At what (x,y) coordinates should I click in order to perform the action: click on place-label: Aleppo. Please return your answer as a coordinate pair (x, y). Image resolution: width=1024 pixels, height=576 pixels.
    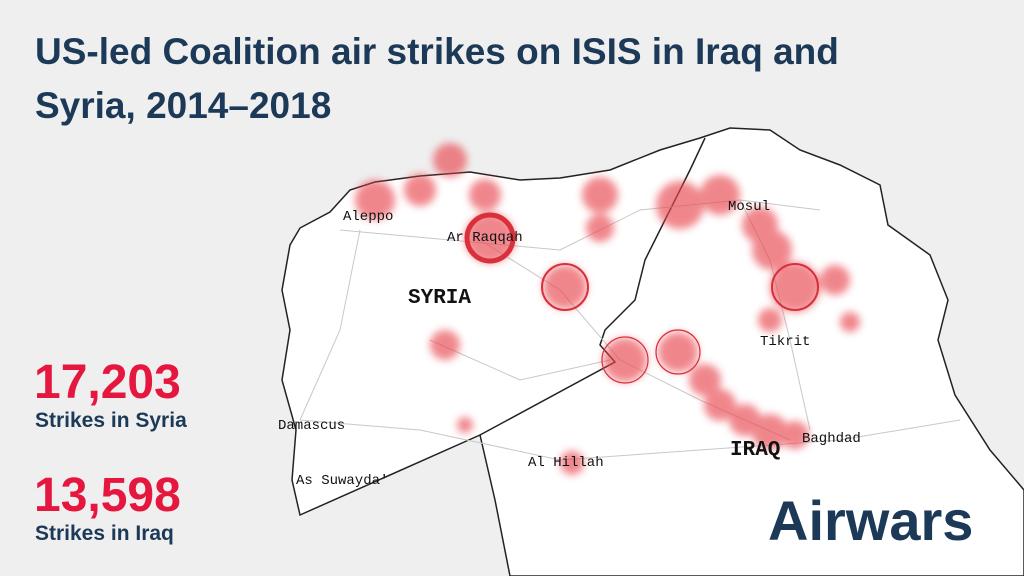
    Looking at the image, I should click on (368, 217).